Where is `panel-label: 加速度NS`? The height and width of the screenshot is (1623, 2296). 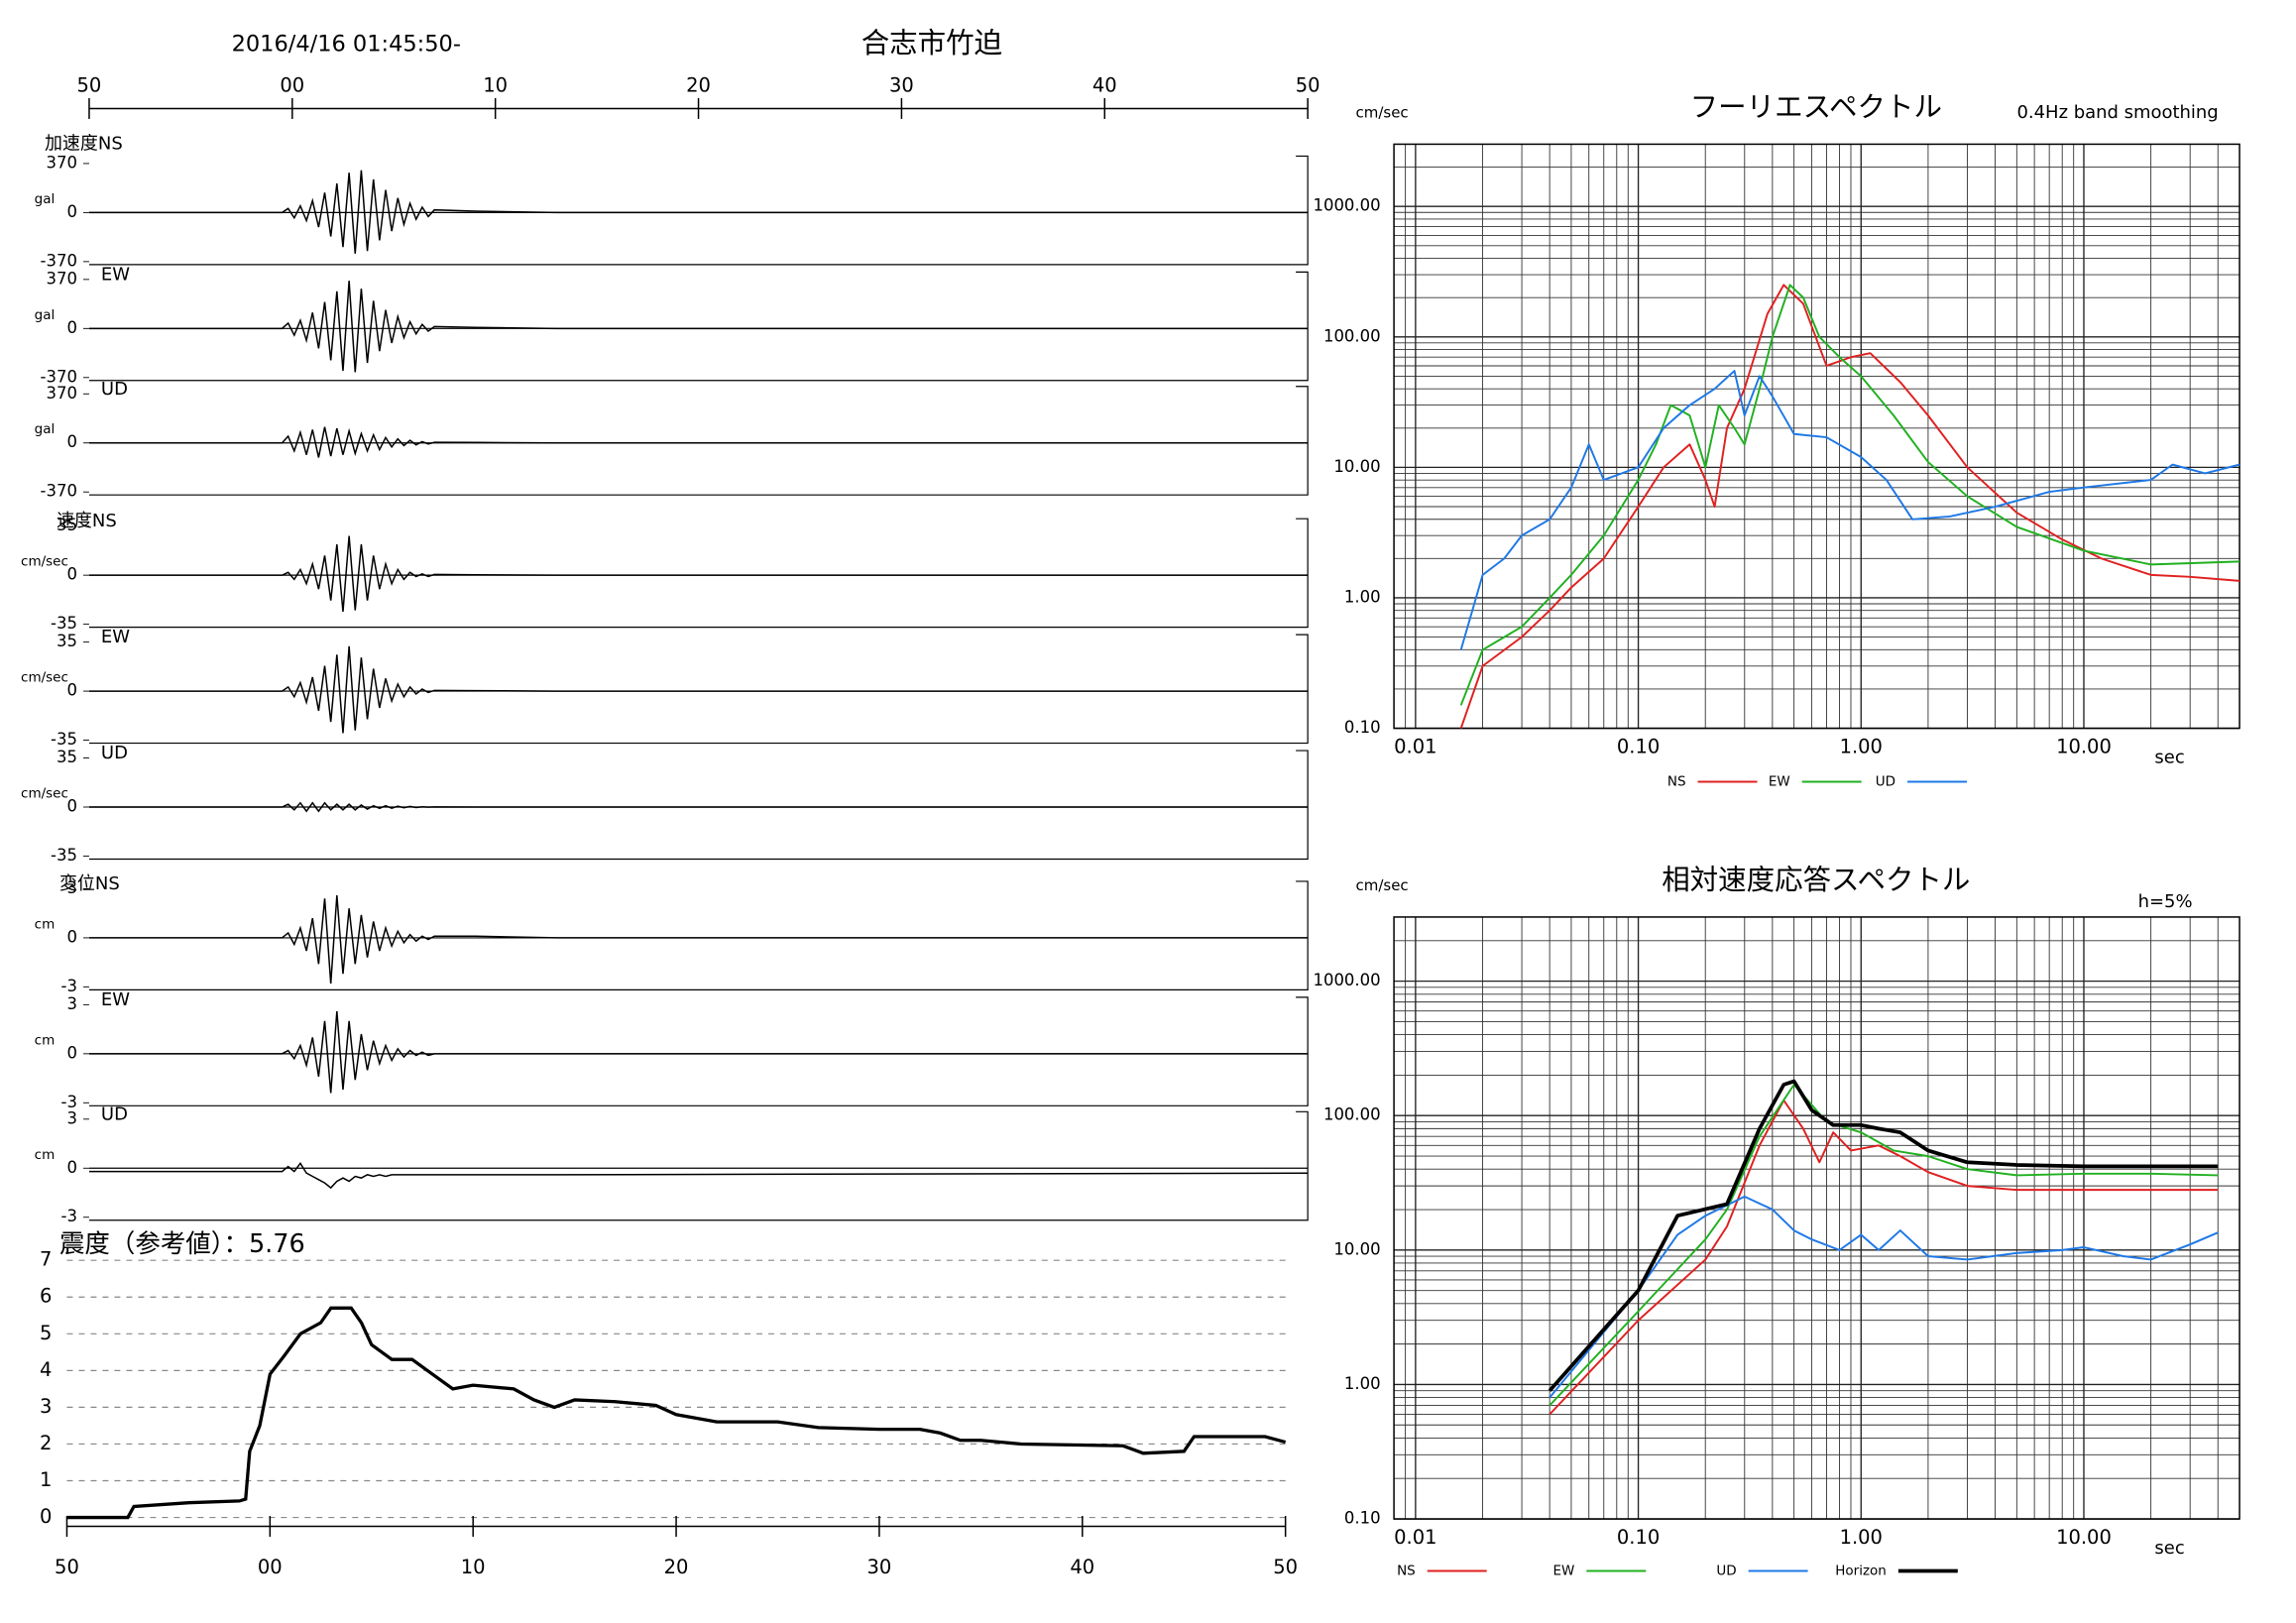
panel-label: 加速度NS is located at coordinates (84, 143).